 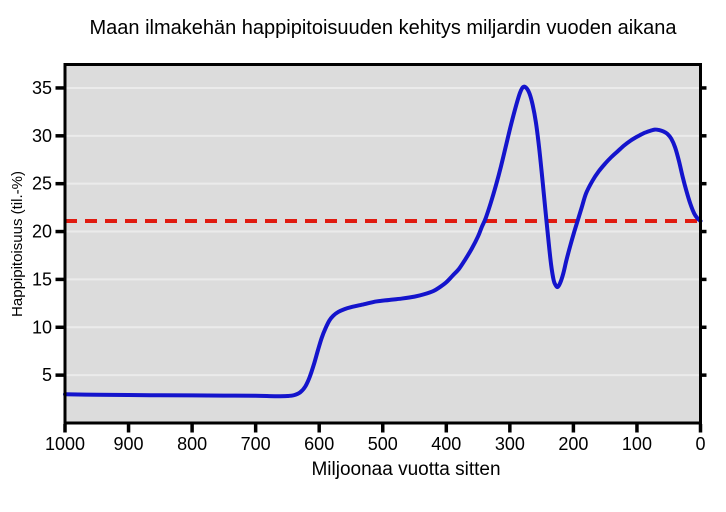 I want to click on y-tick-label: 35, so click(x=42, y=88).